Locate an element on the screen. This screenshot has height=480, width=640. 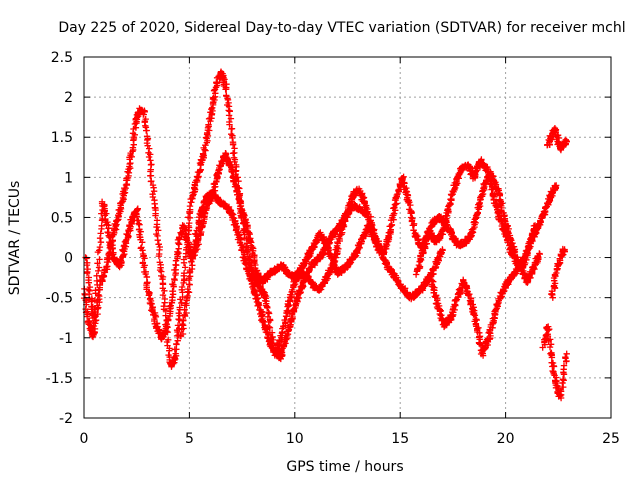
y-tick-label: -1 is located at coordinates (66, 339).